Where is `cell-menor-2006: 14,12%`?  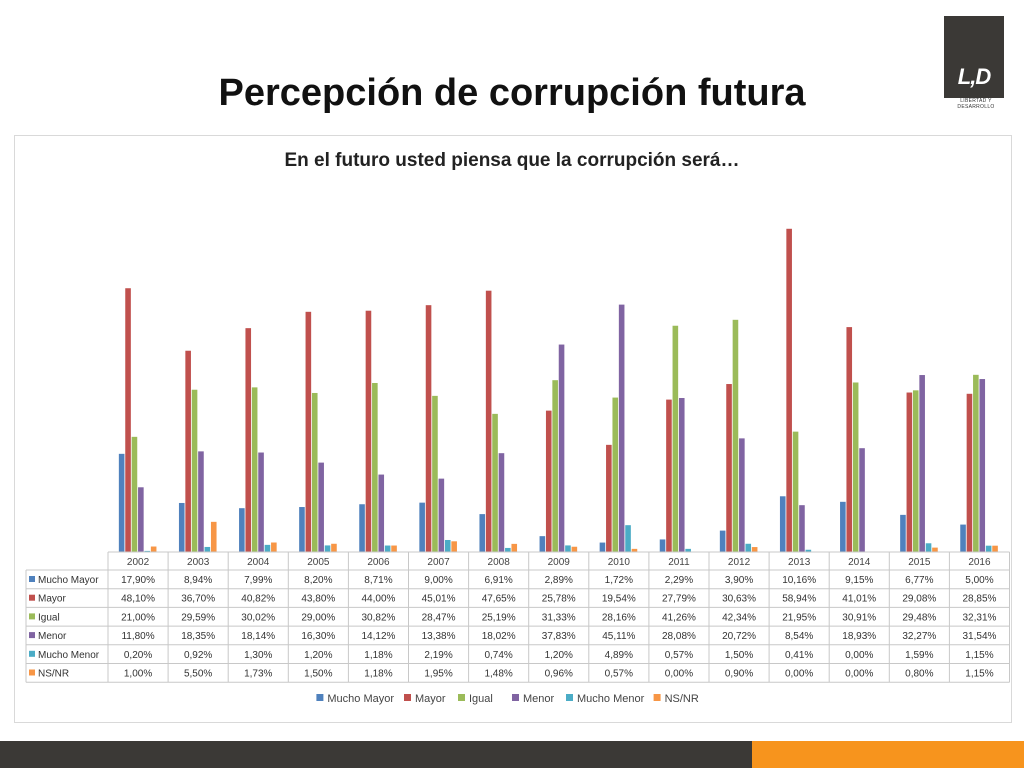
cell-menor-2006: 14,12% is located at coordinates (378, 636).